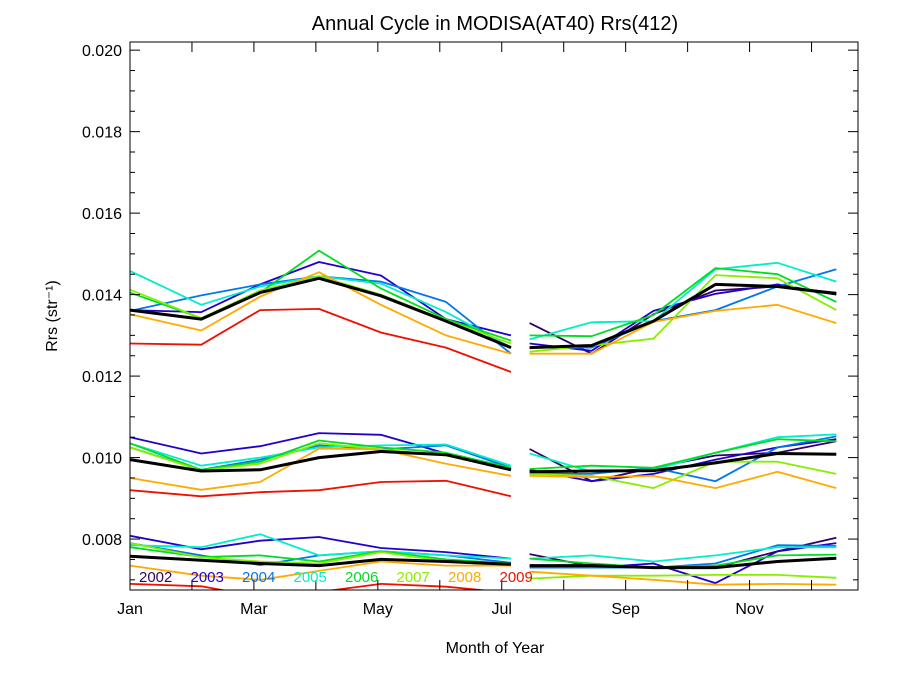 The height and width of the screenshot is (675, 900). What do you see at coordinates (683, 463) in the screenshot?
I see `series-line-mean-middle-b` at bounding box center [683, 463].